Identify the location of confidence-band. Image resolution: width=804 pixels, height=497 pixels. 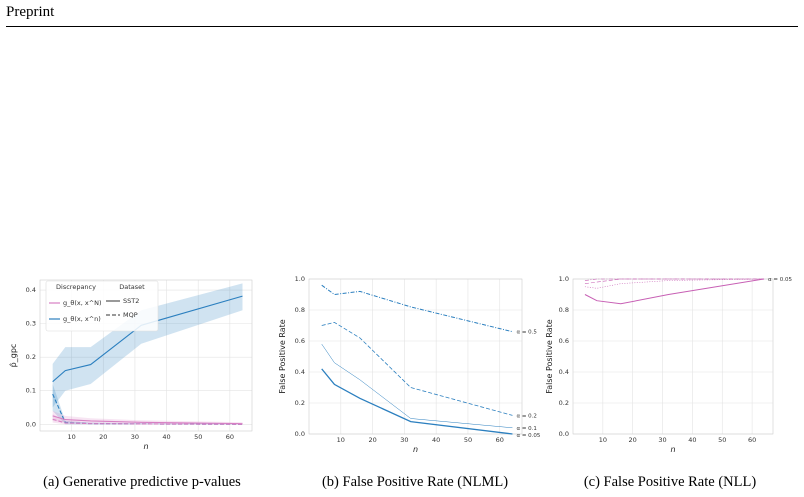
(147, 345).